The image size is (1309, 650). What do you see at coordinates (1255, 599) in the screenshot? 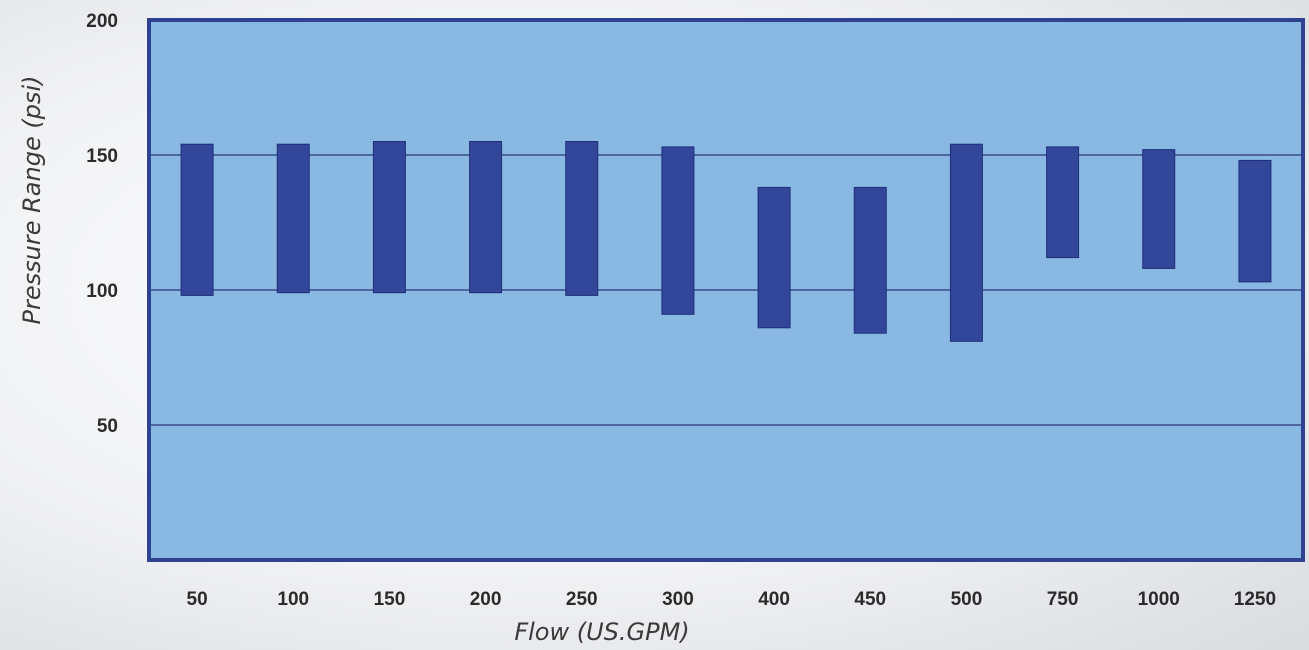
I see `x-tick-label: 1250` at bounding box center [1255, 599].